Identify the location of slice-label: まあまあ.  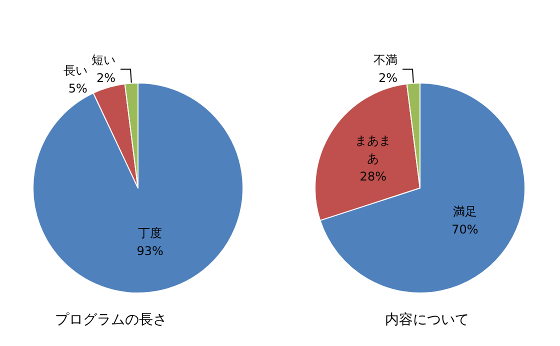
(373, 149).